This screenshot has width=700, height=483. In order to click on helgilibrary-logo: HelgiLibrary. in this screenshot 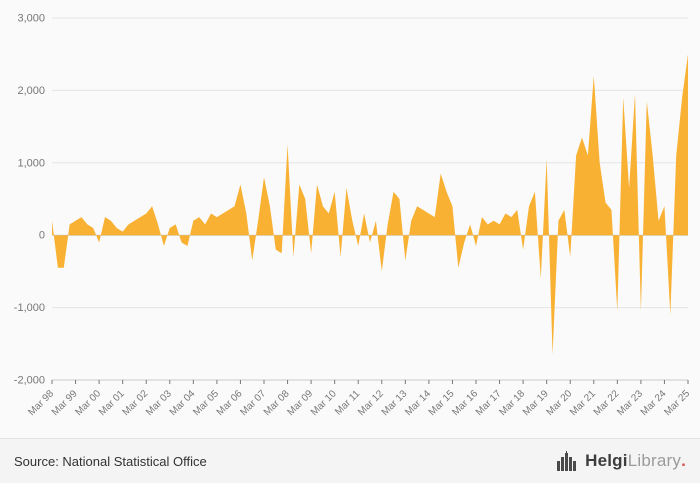, I will do `click(621, 461)`.